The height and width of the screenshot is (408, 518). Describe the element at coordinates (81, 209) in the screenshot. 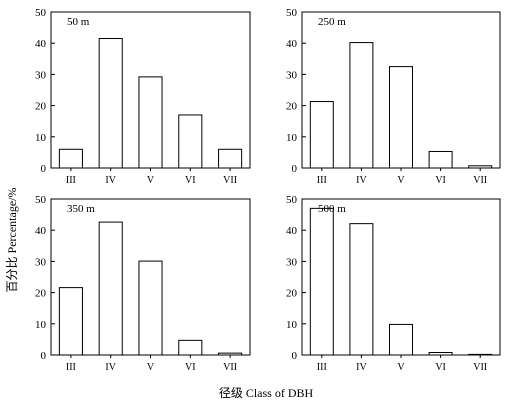

I see `panel-label: 350 m` at that location.